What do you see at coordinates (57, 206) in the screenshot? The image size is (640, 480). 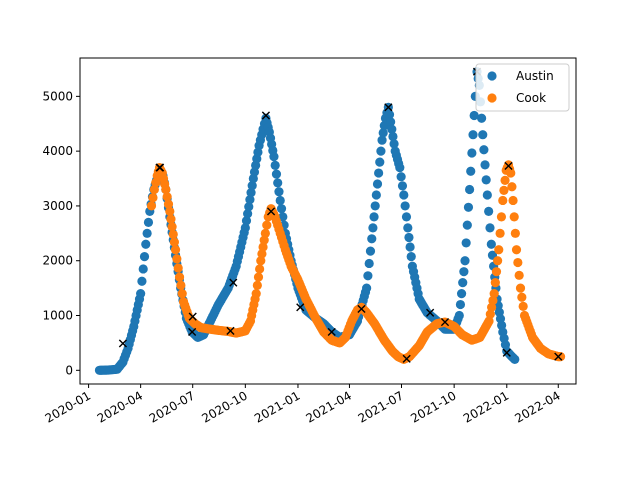 I see `y-tick-label: 3000` at bounding box center [57, 206].